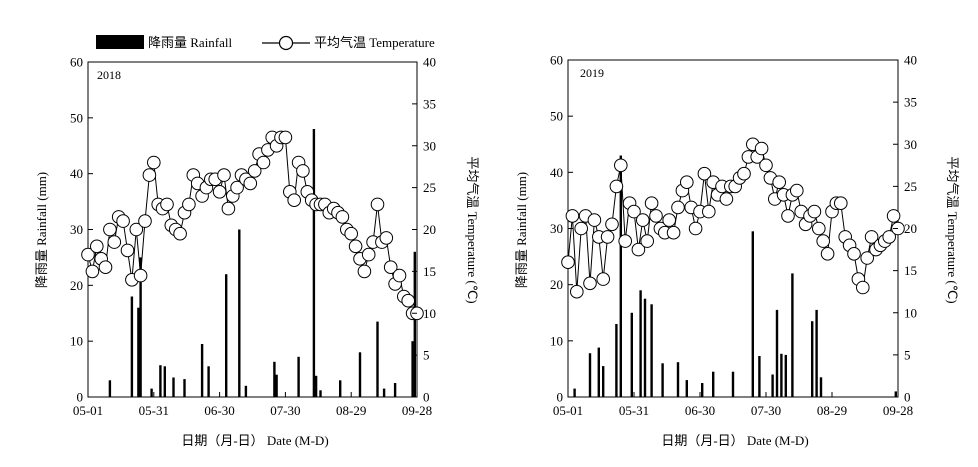 The image size is (978, 467). What do you see at coordinates (910, 102) in the screenshot?
I see `right-tick-label: 35` at bounding box center [910, 102].